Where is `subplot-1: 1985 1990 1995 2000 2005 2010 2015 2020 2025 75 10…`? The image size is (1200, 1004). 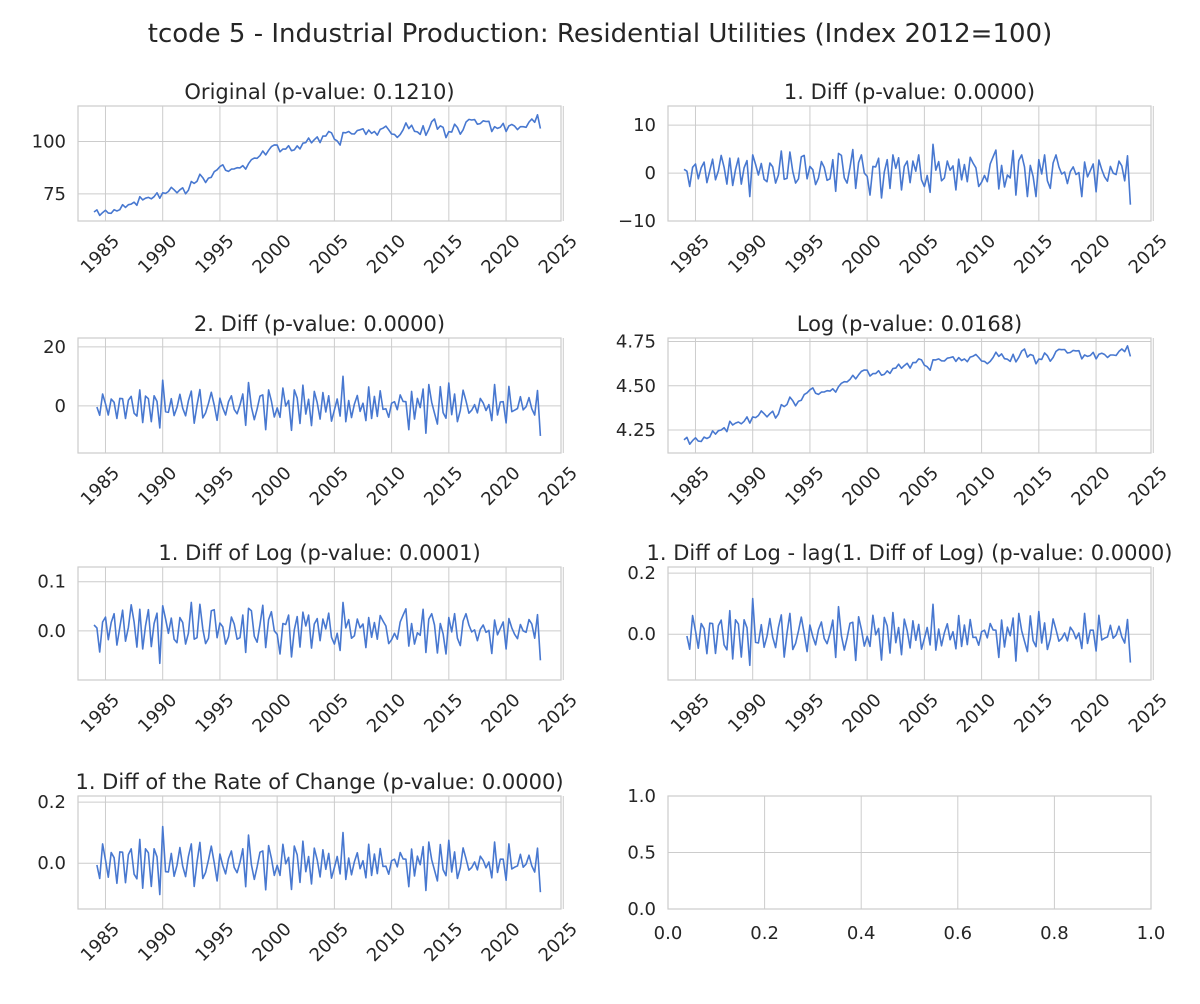
subplot-1: 1985 1990 1995 2000 2005 2010 2015 2020 2025 75 10… is located at coordinates (307, 179).